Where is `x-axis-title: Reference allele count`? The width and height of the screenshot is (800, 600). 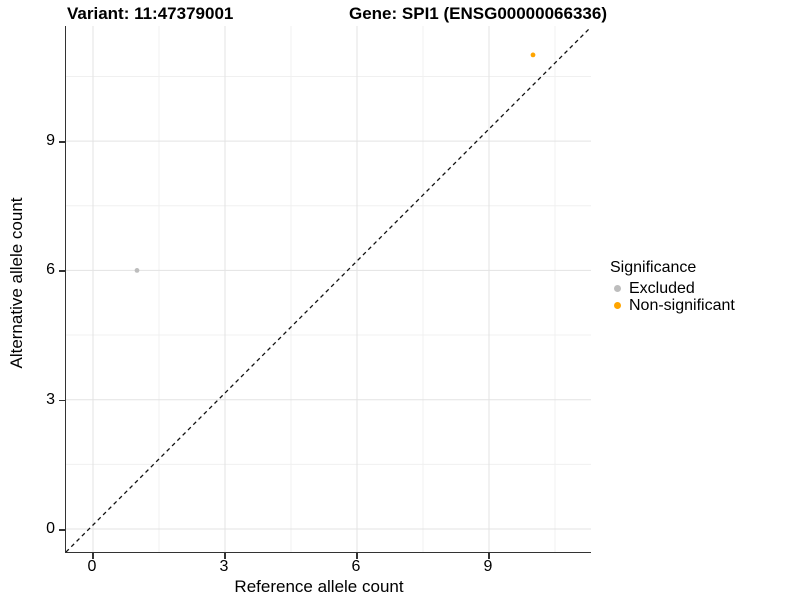 x-axis-title: Reference allele count is located at coordinates (319, 586).